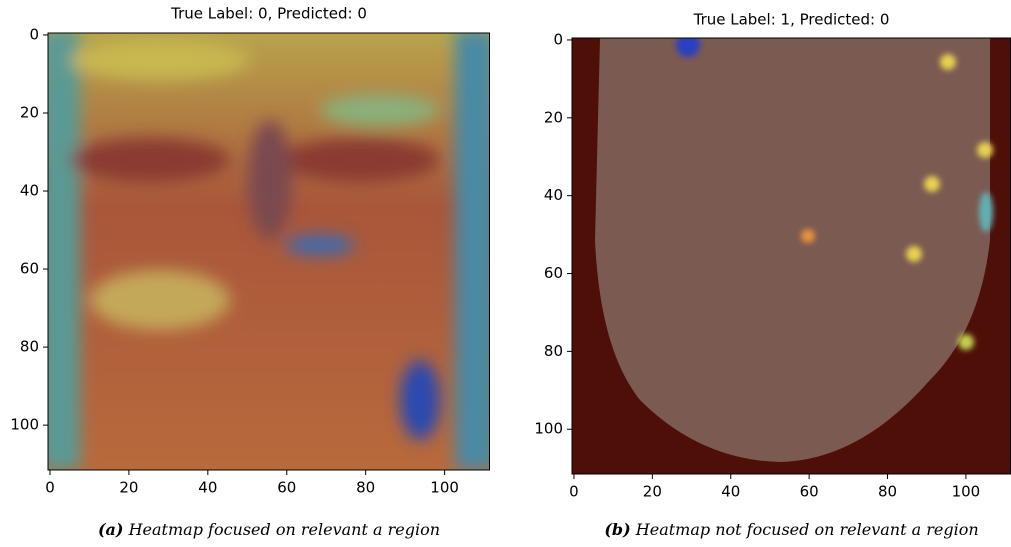 Image resolution: width=1011 pixels, height=547 pixels. Describe the element at coordinates (111, 529) in the screenshot. I see `caption-label: (a)` at that location.